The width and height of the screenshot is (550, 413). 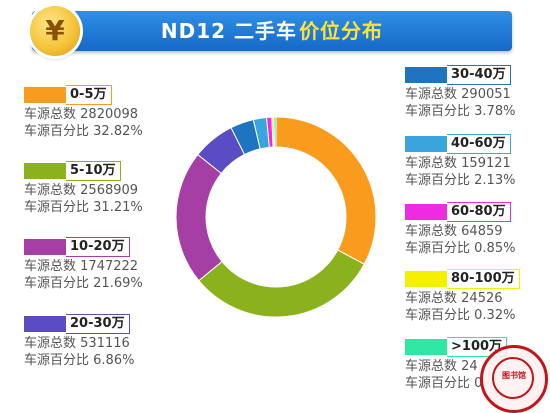 What do you see at coordinates (486, 163) in the screenshot?
I see `total-value: 159121` at bounding box center [486, 163].